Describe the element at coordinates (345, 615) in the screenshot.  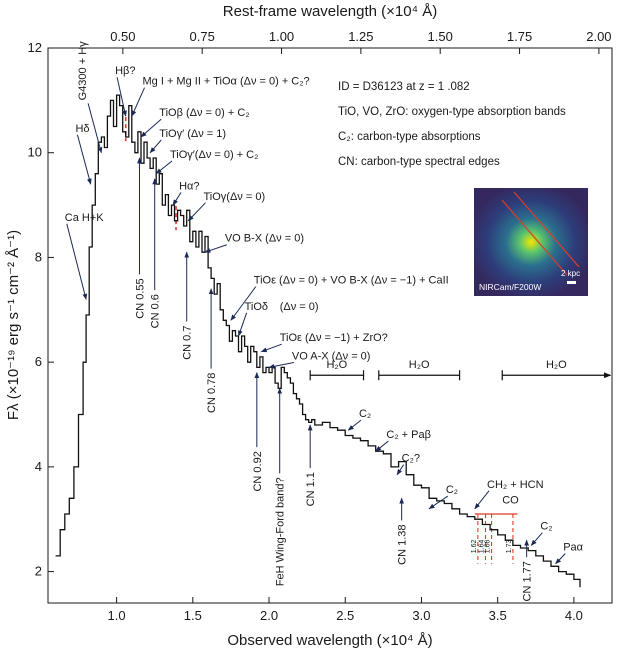
I see `x-tick-label: 2.5` at that location.